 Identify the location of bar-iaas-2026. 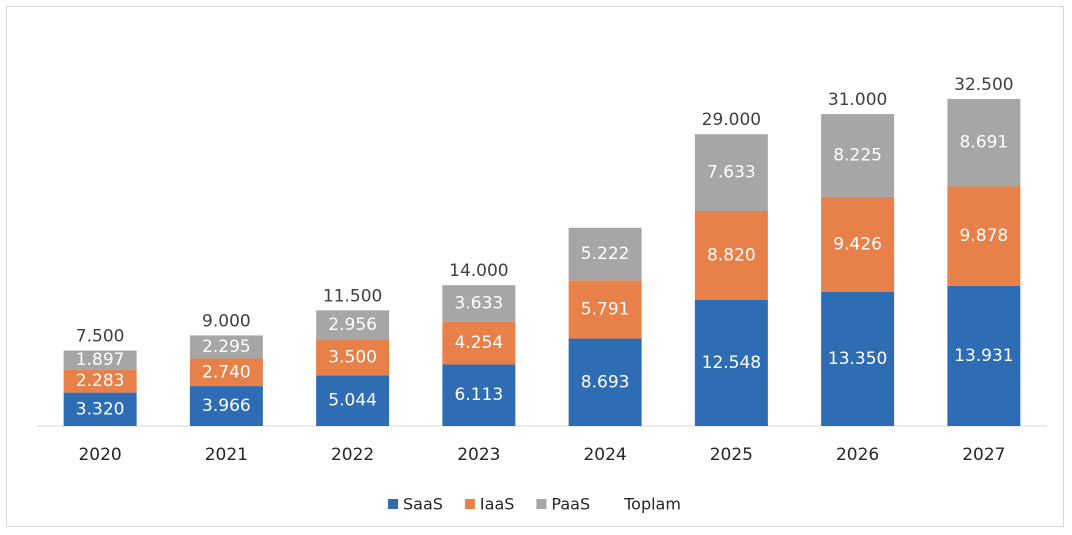
(858, 244).